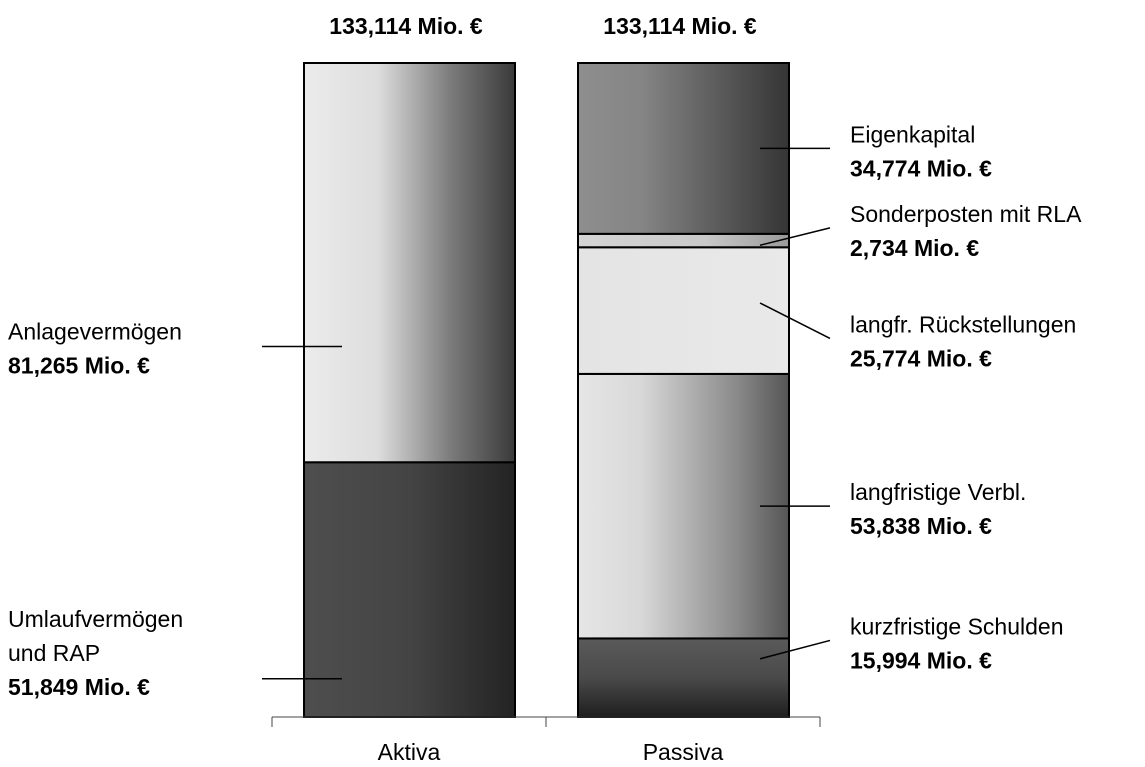  Describe the element at coordinates (95, 331) in the screenshot. I see `segment-name-anlagevermögen: Anlagevermögen` at that location.